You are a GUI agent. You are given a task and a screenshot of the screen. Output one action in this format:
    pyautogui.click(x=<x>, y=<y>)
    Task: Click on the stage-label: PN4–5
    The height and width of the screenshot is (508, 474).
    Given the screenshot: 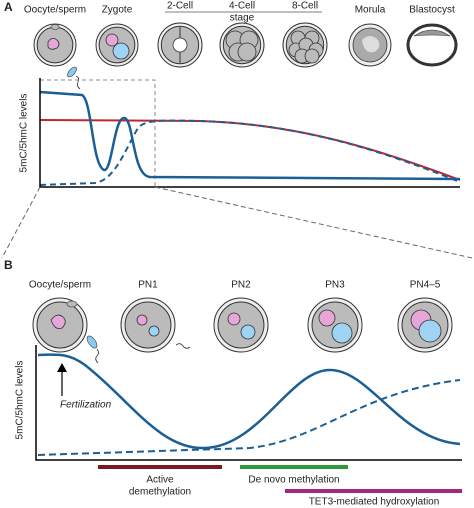 What is the action you would take?
    pyautogui.click(x=425, y=285)
    